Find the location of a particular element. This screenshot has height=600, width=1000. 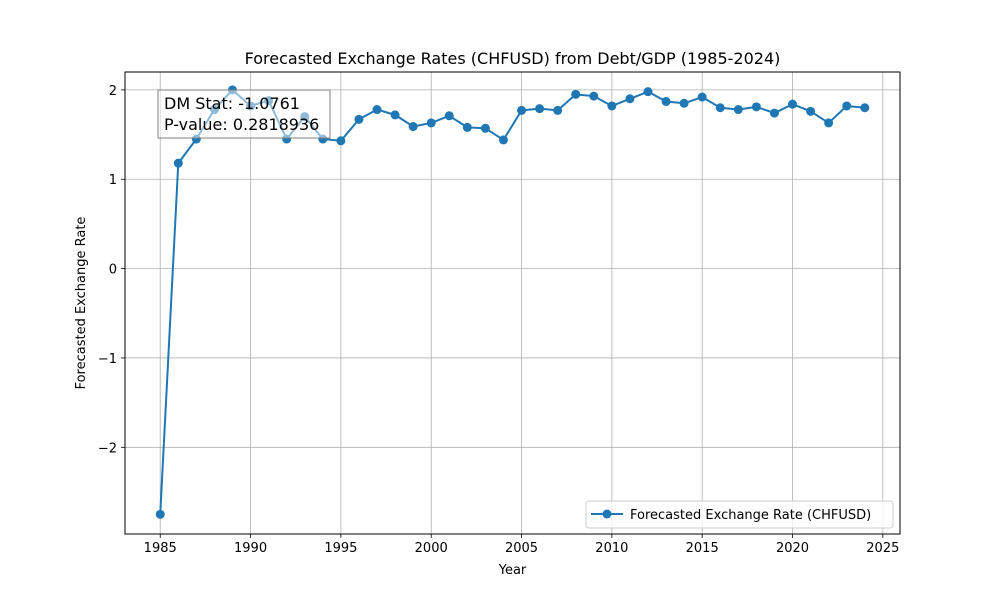

legend: Forecasted Exchange Rate (CHFUSD) is located at coordinates (739, 514).